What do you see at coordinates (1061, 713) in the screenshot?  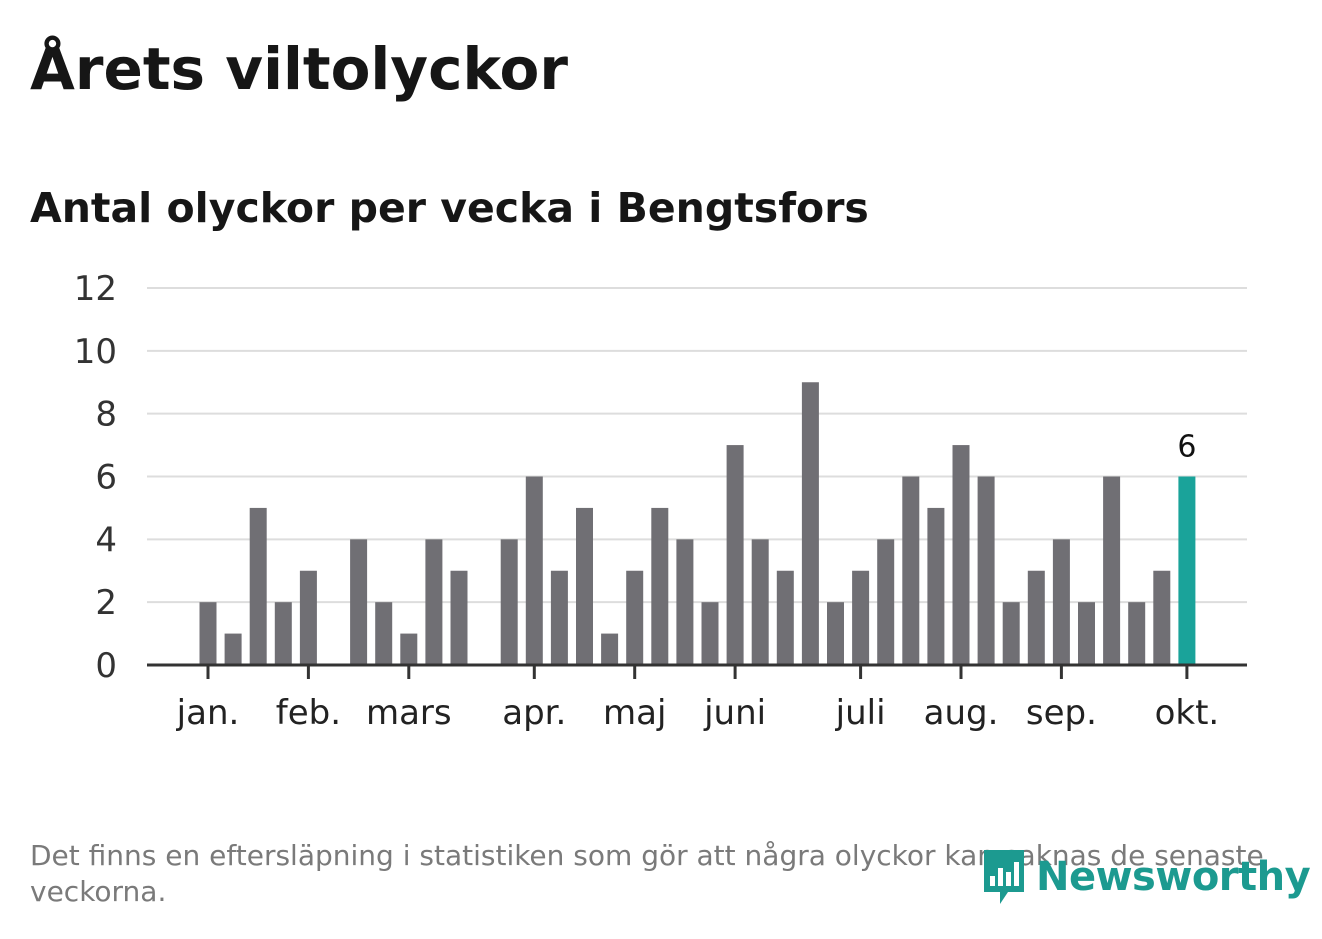 I see `x-tick-label-sep.: sep.` at bounding box center [1061, 713].